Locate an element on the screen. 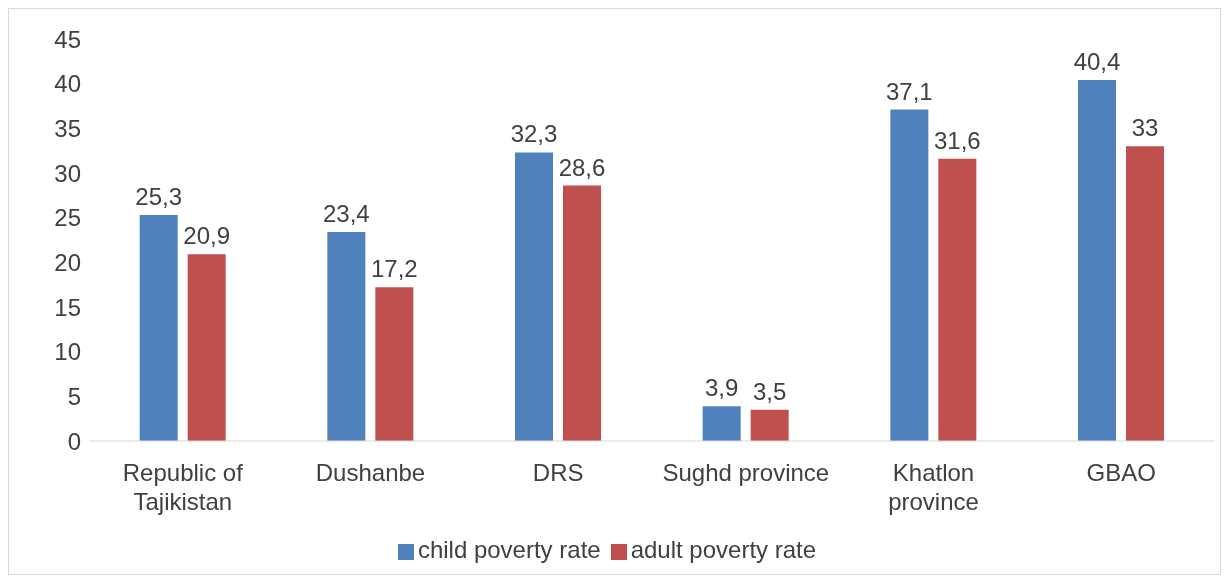 Image resolution: width=1229 pixels, height=583 pixels. data-label: 17,2 is located at coordinates (394, 269).